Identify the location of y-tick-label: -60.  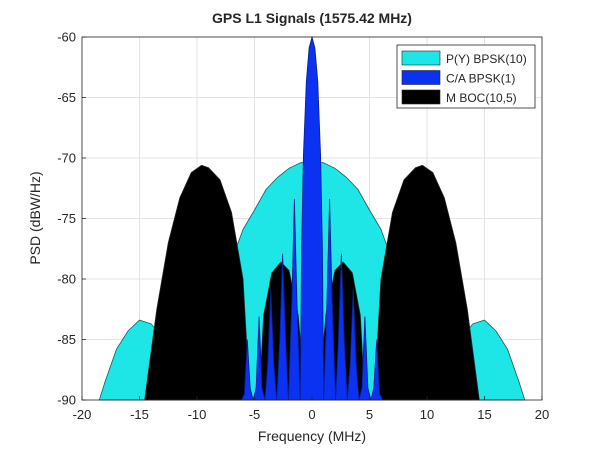
(66, 37).